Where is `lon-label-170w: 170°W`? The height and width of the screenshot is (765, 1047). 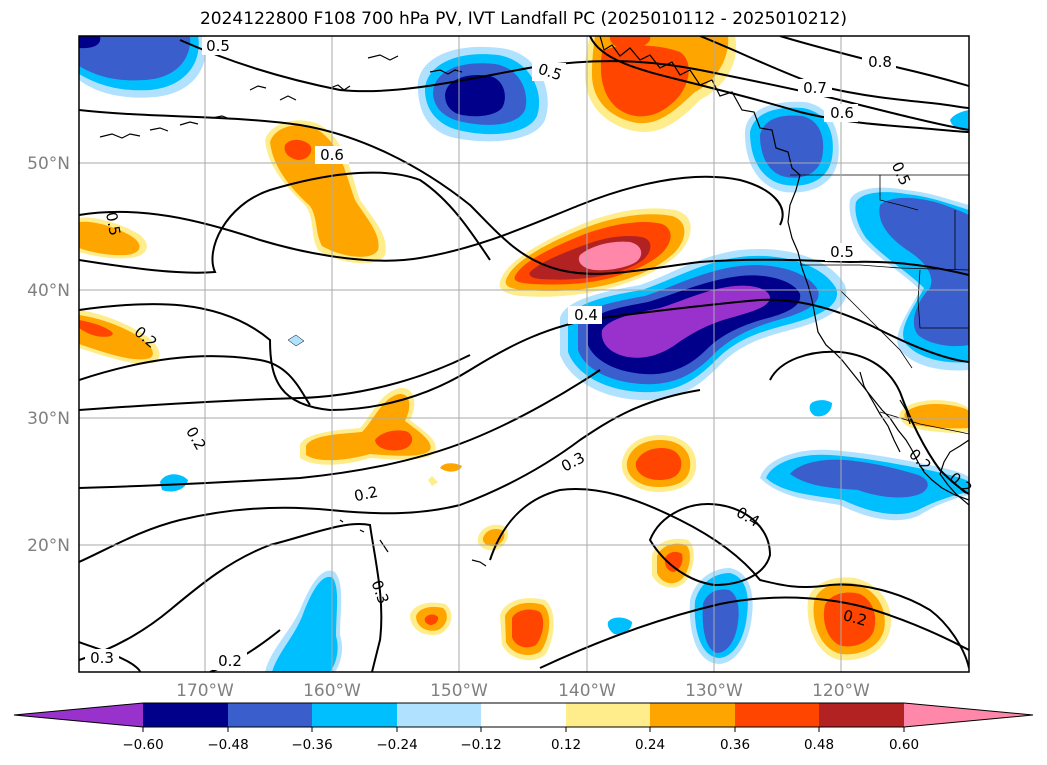 lon-label-170w: 170°W is located at coordinates (205, 691).